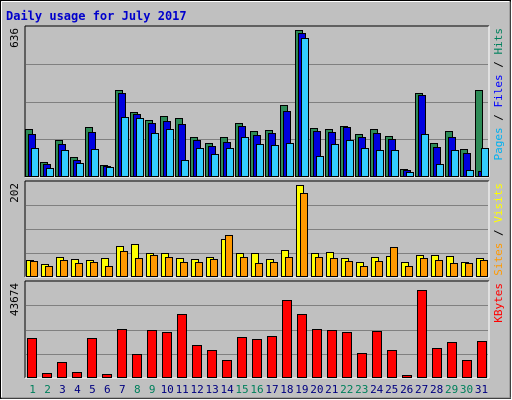  I want to click on x-tick-day-14: 14, so click(227, 389).